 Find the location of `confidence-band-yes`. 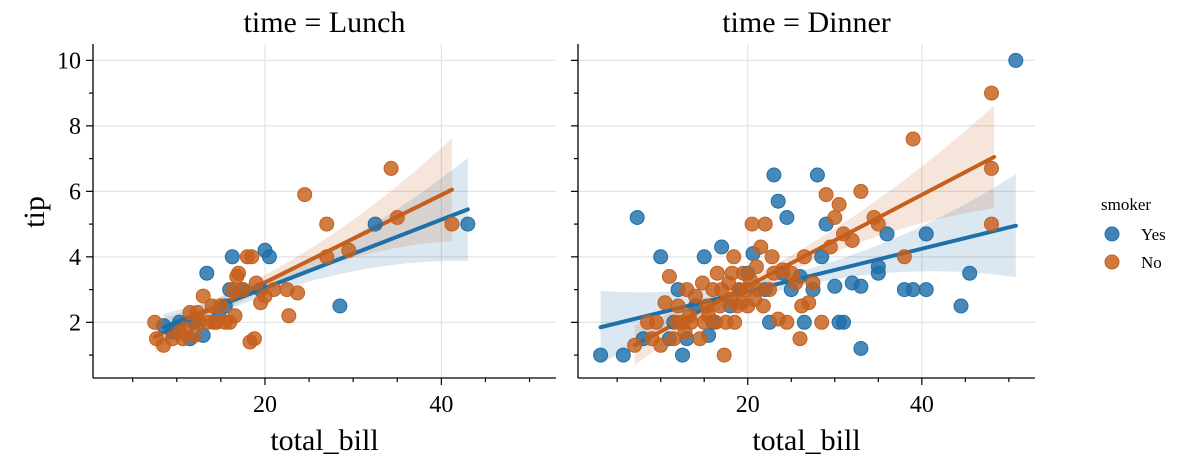

confidence-band-yes is located at coordinates (808, 269).